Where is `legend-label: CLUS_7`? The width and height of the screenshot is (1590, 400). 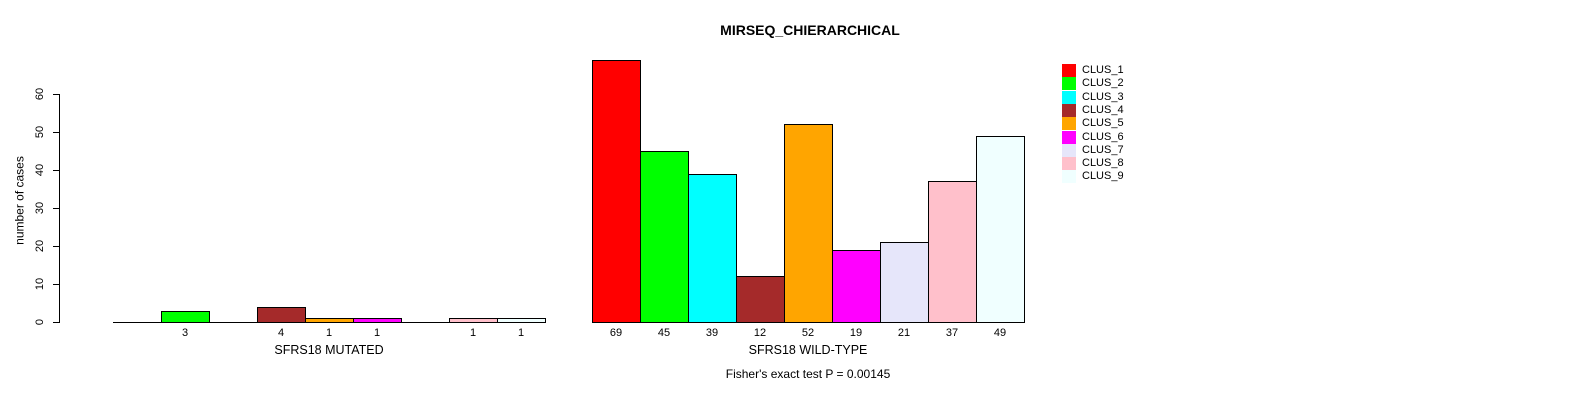 legend-label: CLUS_7 is located at coordinates (1103, 149).